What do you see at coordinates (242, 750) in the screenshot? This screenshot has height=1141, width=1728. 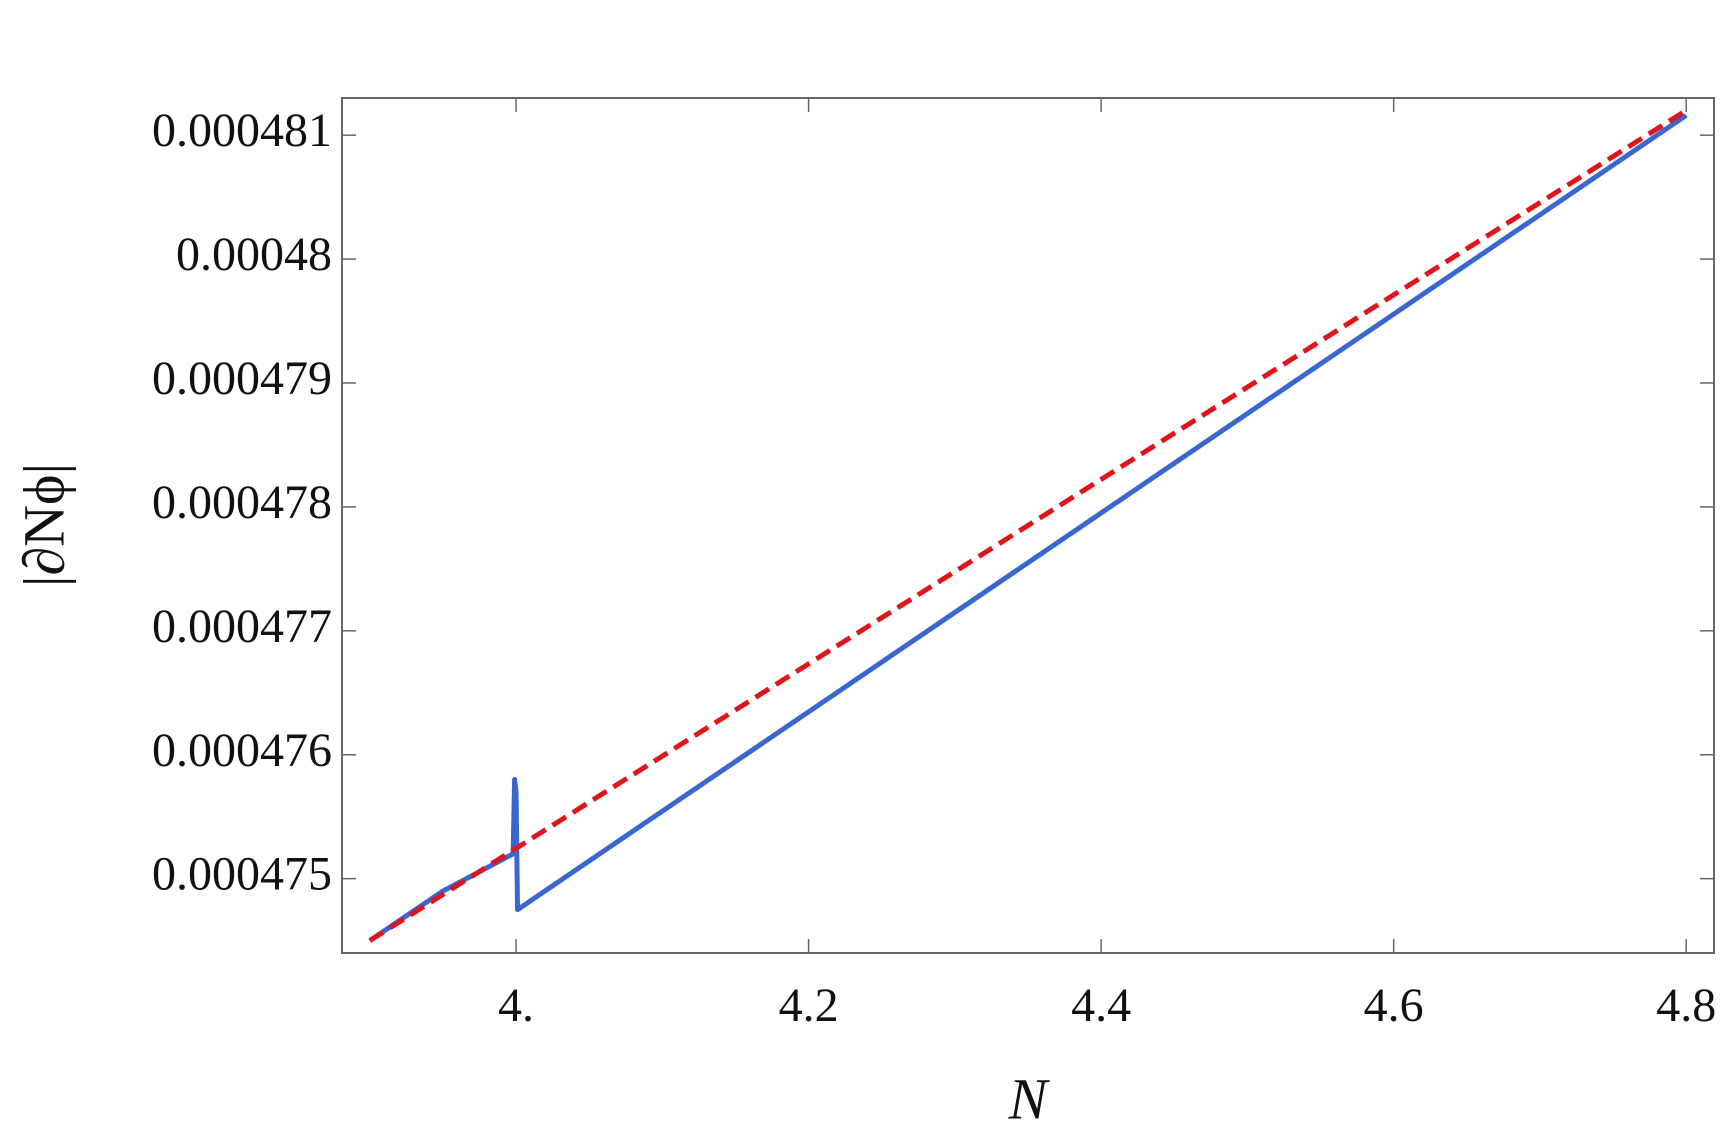 I see `y-tick-label: 0.000476` at bounding box center [242, 750].